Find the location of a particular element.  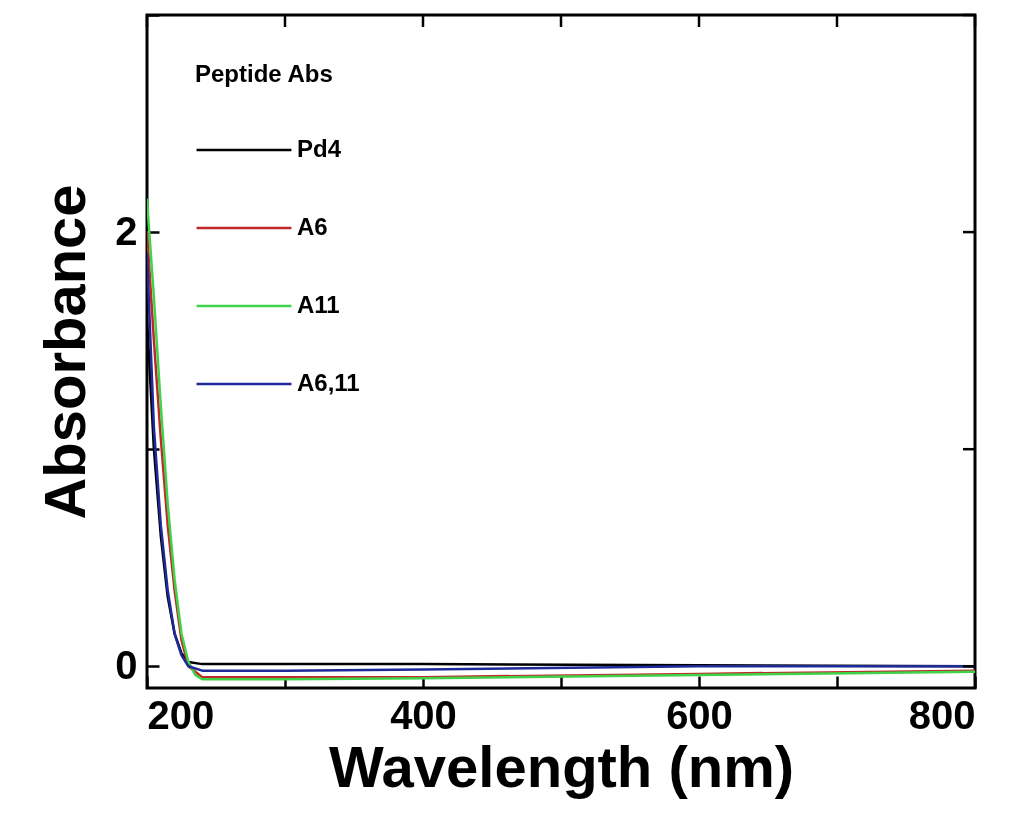

legend-label: A6,11 is located at coordinates (328, 382).